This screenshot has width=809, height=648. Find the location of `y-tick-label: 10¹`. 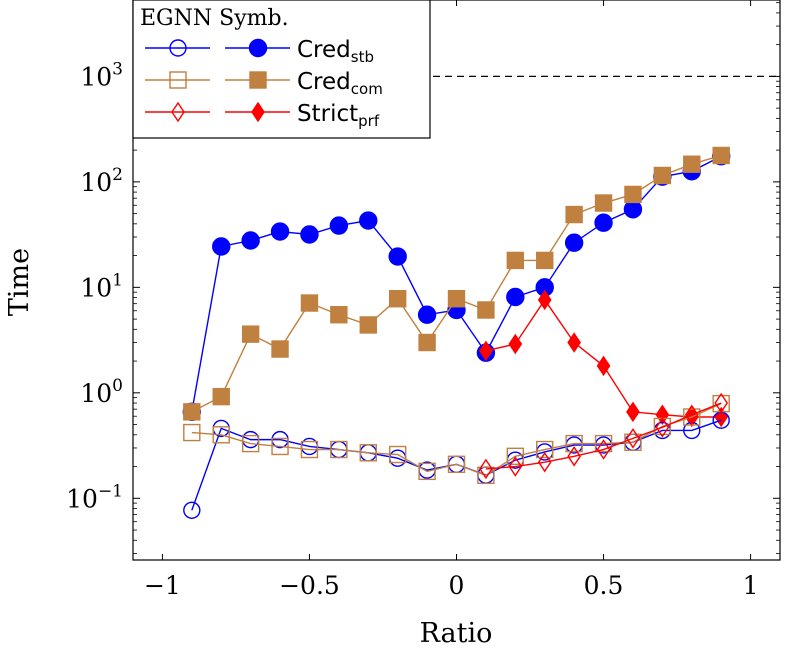

y-tick-label: 10¹ is located at coordinates (101, 286).